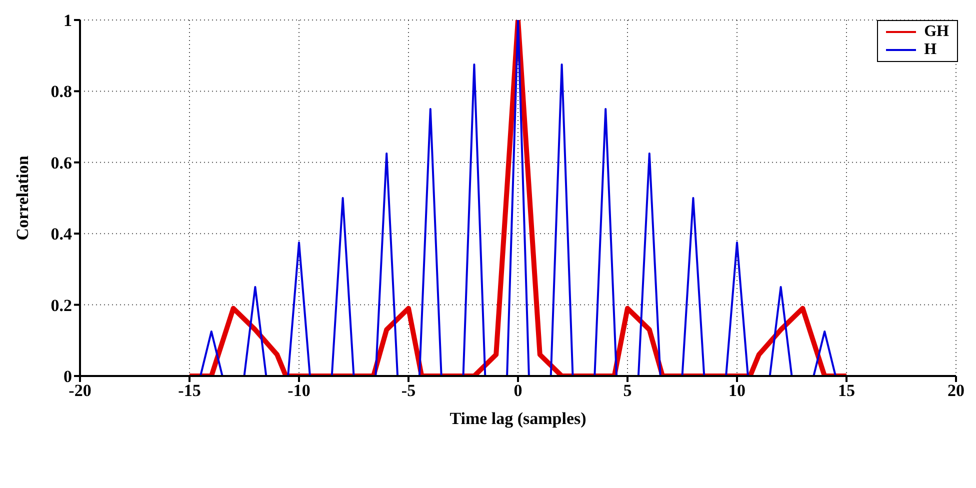  What do you see at coordinates (189, 390) in the screenshot?
I see `x-tick-label: -15` at bounding box center [189, 390].